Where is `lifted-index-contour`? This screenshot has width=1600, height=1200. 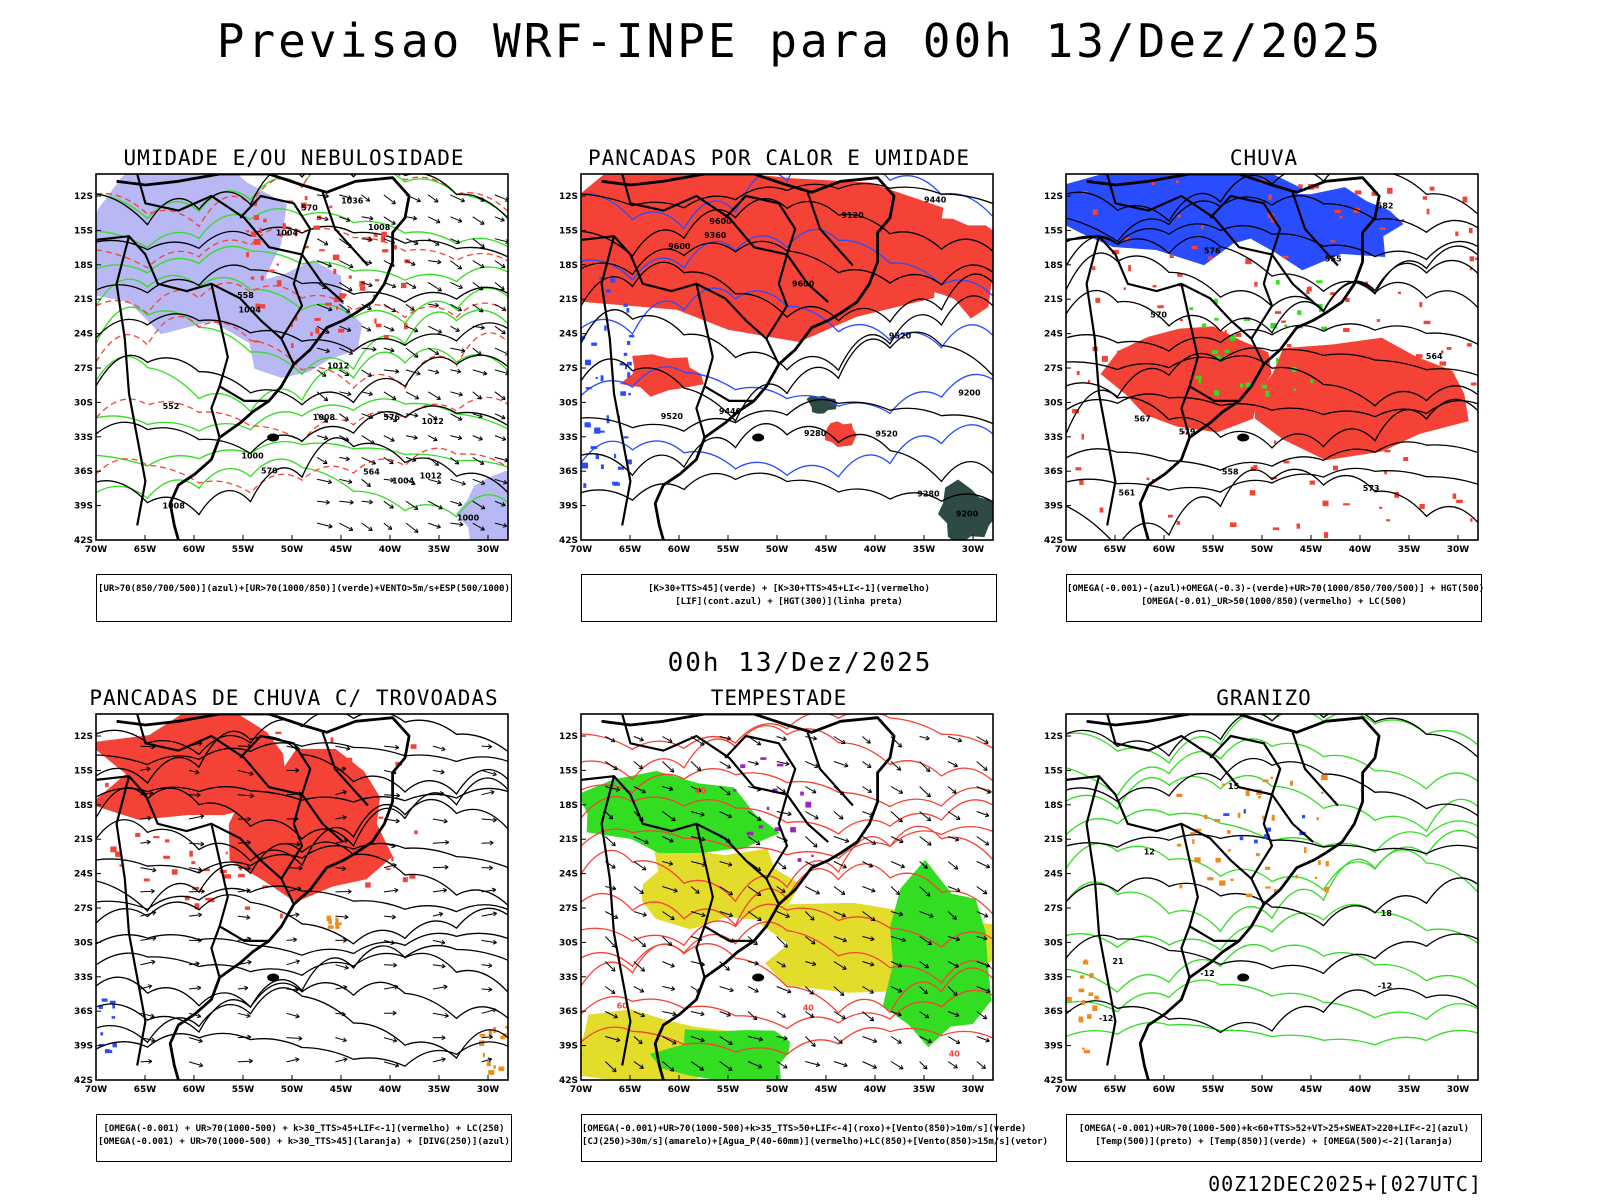 lifted-index-contour is located at coordinates (787, 451).